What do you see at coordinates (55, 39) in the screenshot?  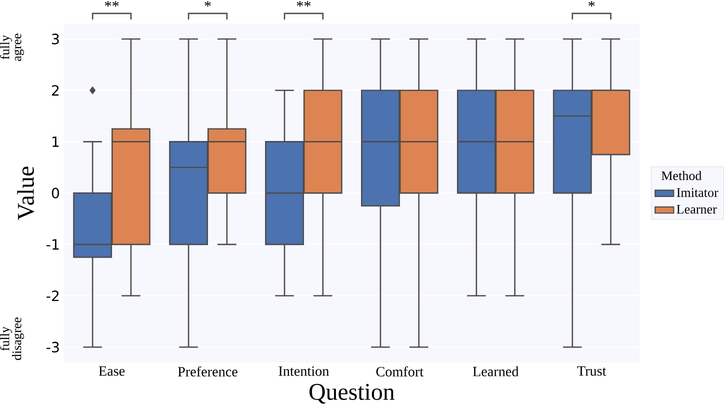 I see `y-tick-label: 3` at bounding box center [55, 39].